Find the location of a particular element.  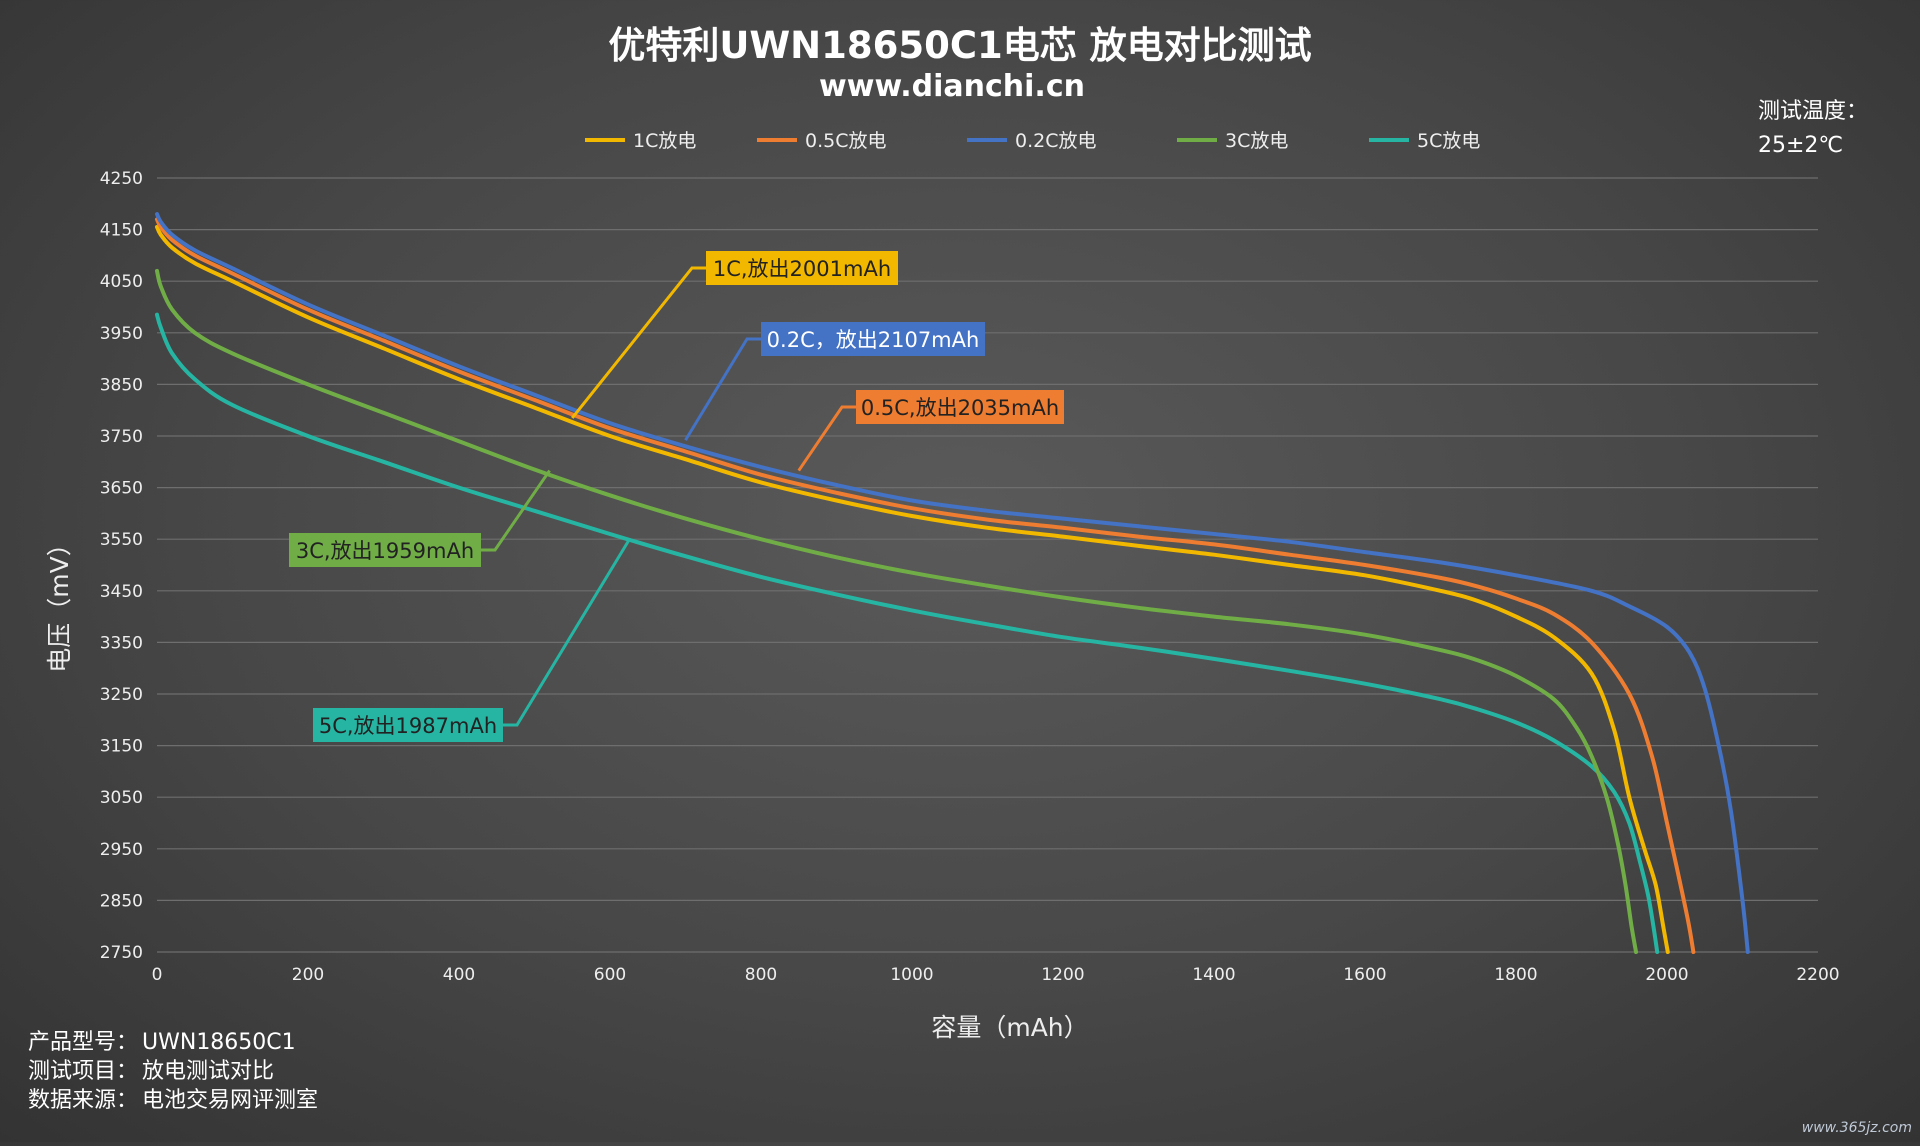

y-tick-3550: 3550 is located at coordinates (121, 540).